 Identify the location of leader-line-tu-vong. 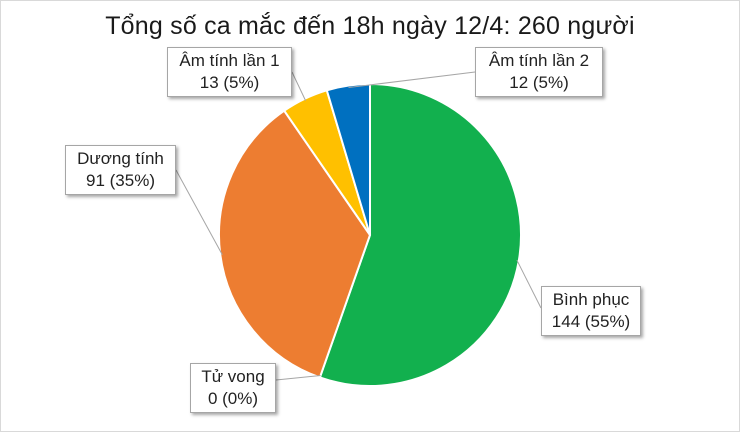
(298, 378).